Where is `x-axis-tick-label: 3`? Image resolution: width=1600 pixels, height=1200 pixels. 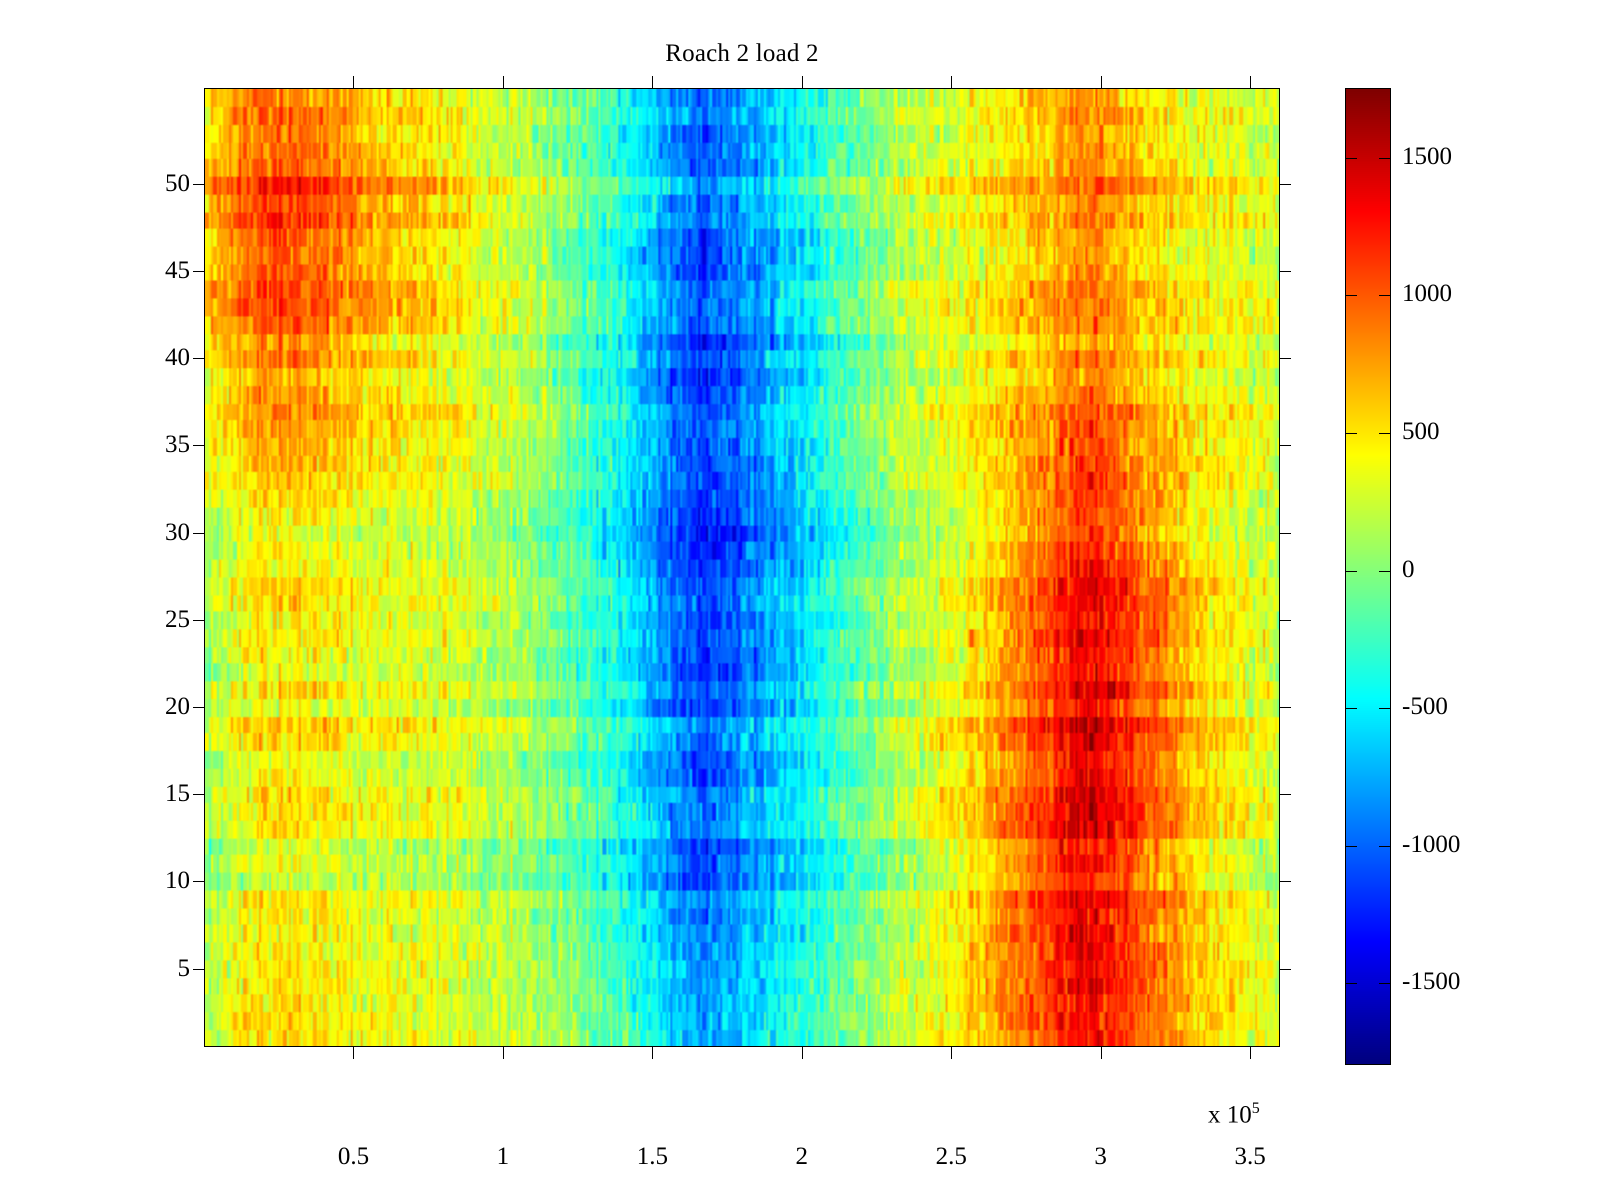 x-axis-tick-label: 3 is located at coordinates (1100, 1156).